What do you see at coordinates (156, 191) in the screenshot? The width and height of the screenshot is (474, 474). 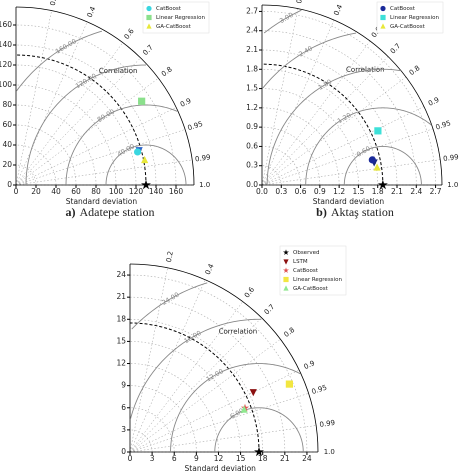 I see `x-tick-label: 140` at bounding box center [156, 191].